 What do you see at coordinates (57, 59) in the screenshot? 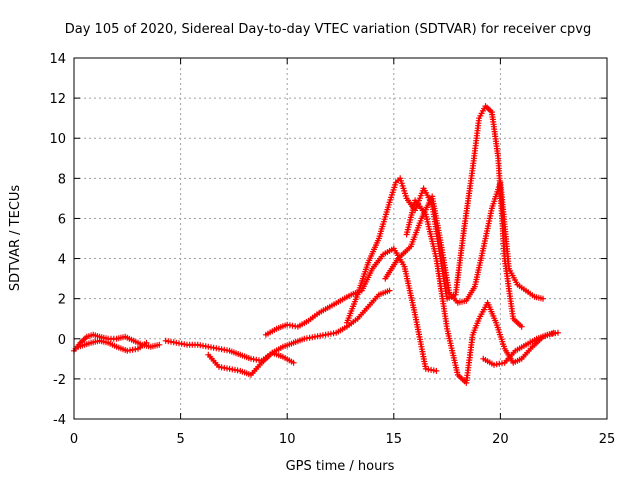
I see `y-tick-label: 14` at bounding box center [57, 59].